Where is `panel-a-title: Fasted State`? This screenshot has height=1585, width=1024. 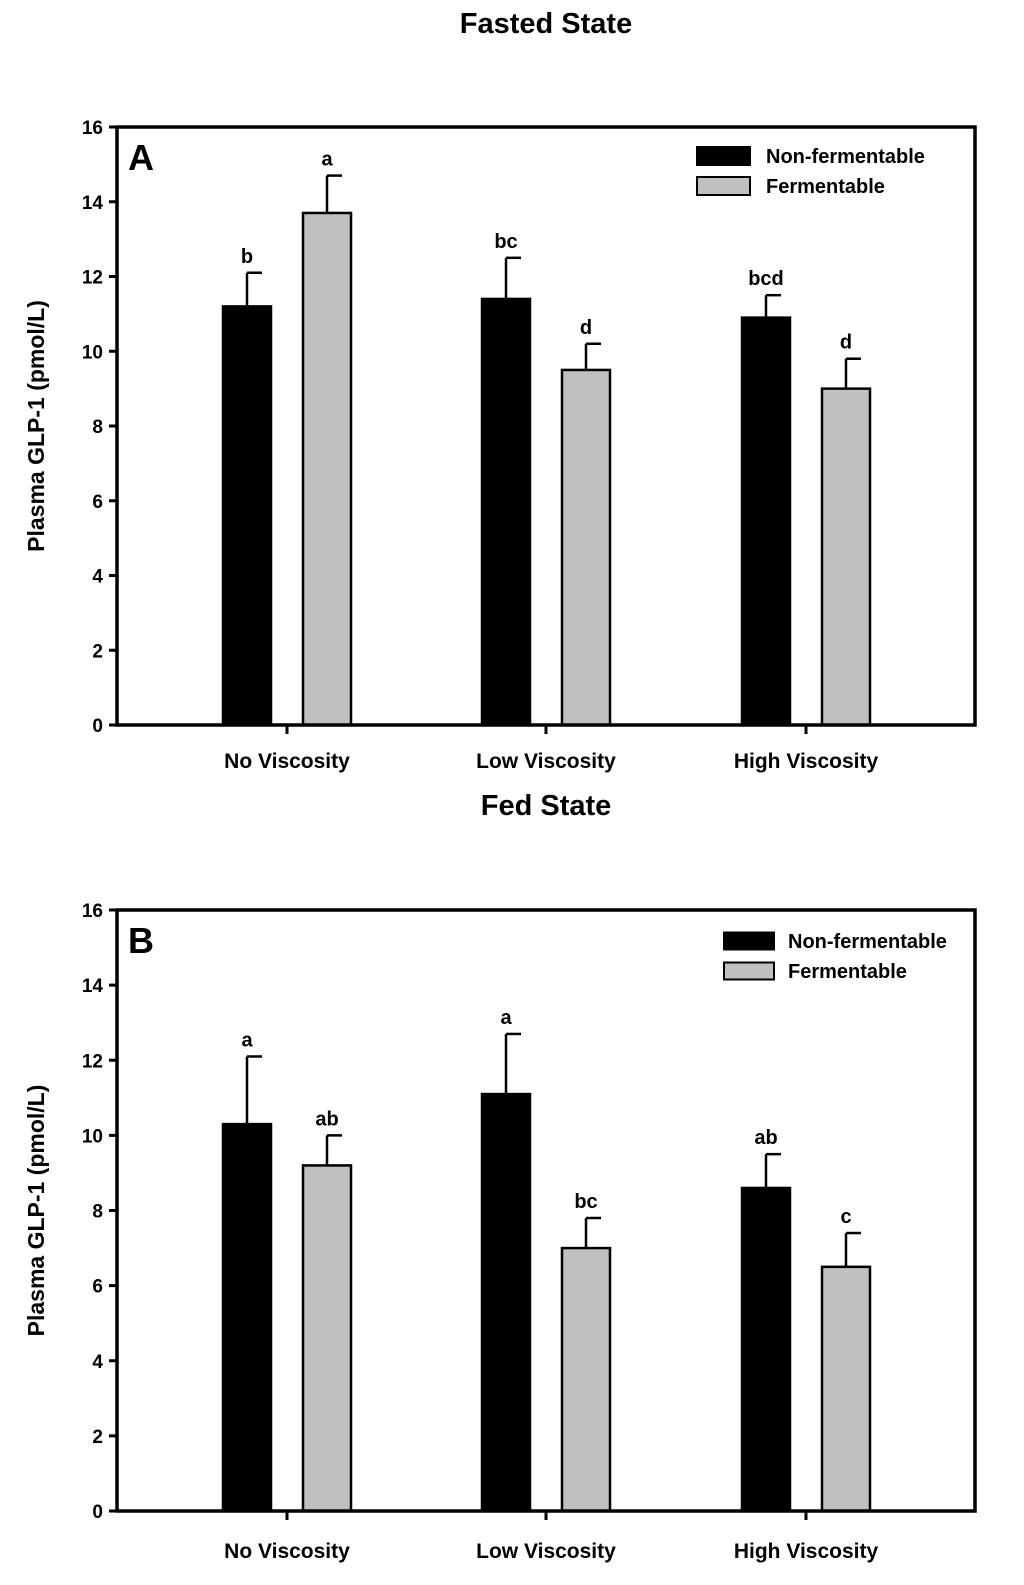 panel-a-title: Fasted State is located at coordinates (546, 24).